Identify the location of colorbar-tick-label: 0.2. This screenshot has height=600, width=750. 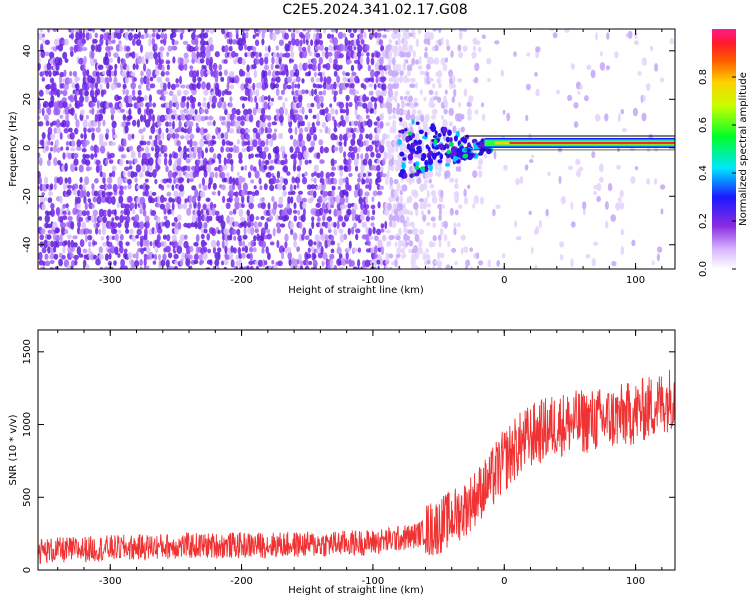
(703, 221).